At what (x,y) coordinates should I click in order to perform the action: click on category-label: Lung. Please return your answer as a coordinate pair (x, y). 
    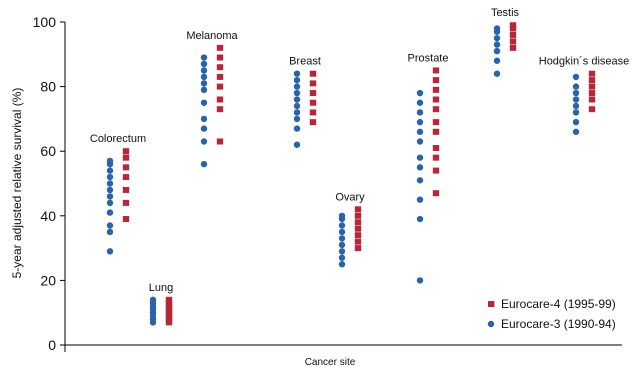
    Looking at the image, I should click on (161, 288).